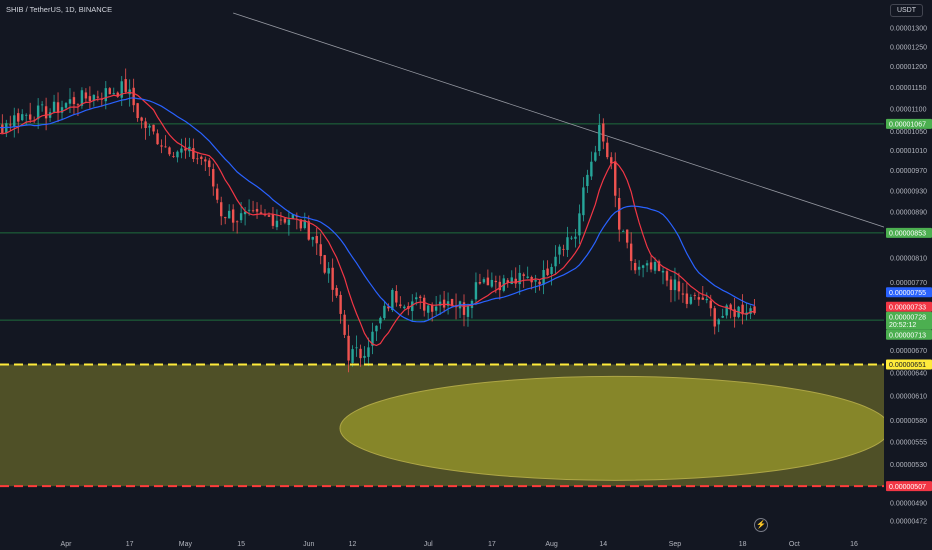 This screenshot has width=932, height=550. What do you see at coordinates (761, 525) in the screenshot?
I see `lightning-icon: ⚡` at bounding box center [761, 525].